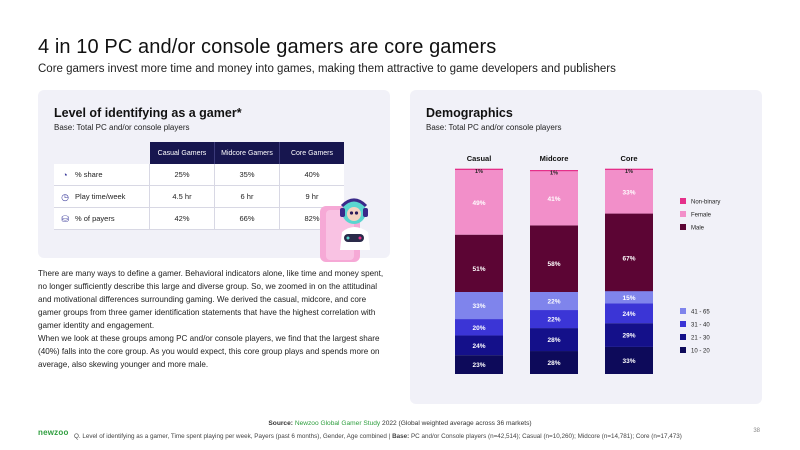  I want to click on table-row: ◷ Play time/week 4.5 hr 6 hr 9 hr, so click(199, 197).